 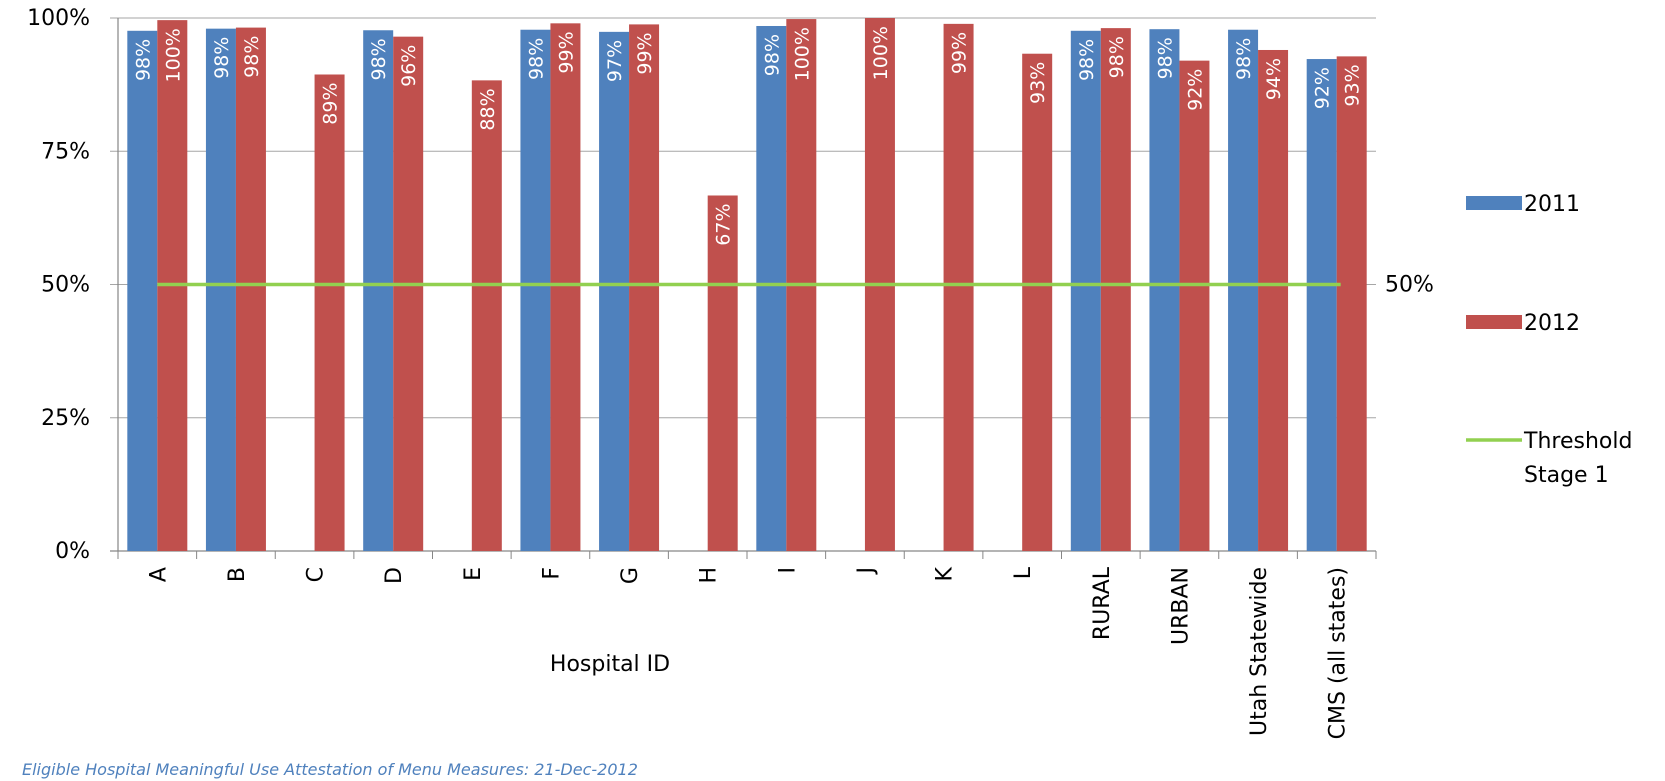 What do you see at coordinates (709, 575) in the screenshot?
I see `x-tick-label: H` at bounding box center [709, 575].